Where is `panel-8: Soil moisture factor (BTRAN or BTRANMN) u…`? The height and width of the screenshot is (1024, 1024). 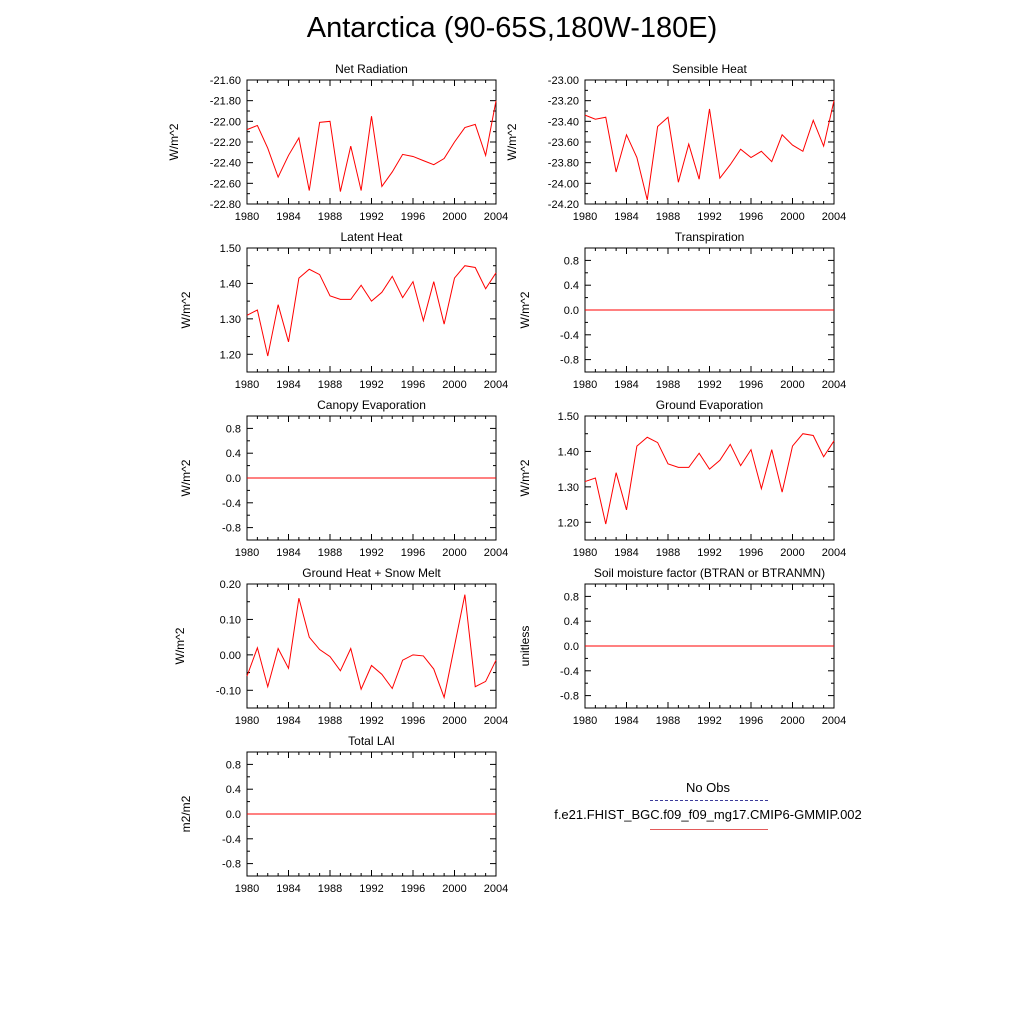
panel-8: Soil moisture factor (BTRAN or BTRANMN) u… is located at coordinates (682, 646).